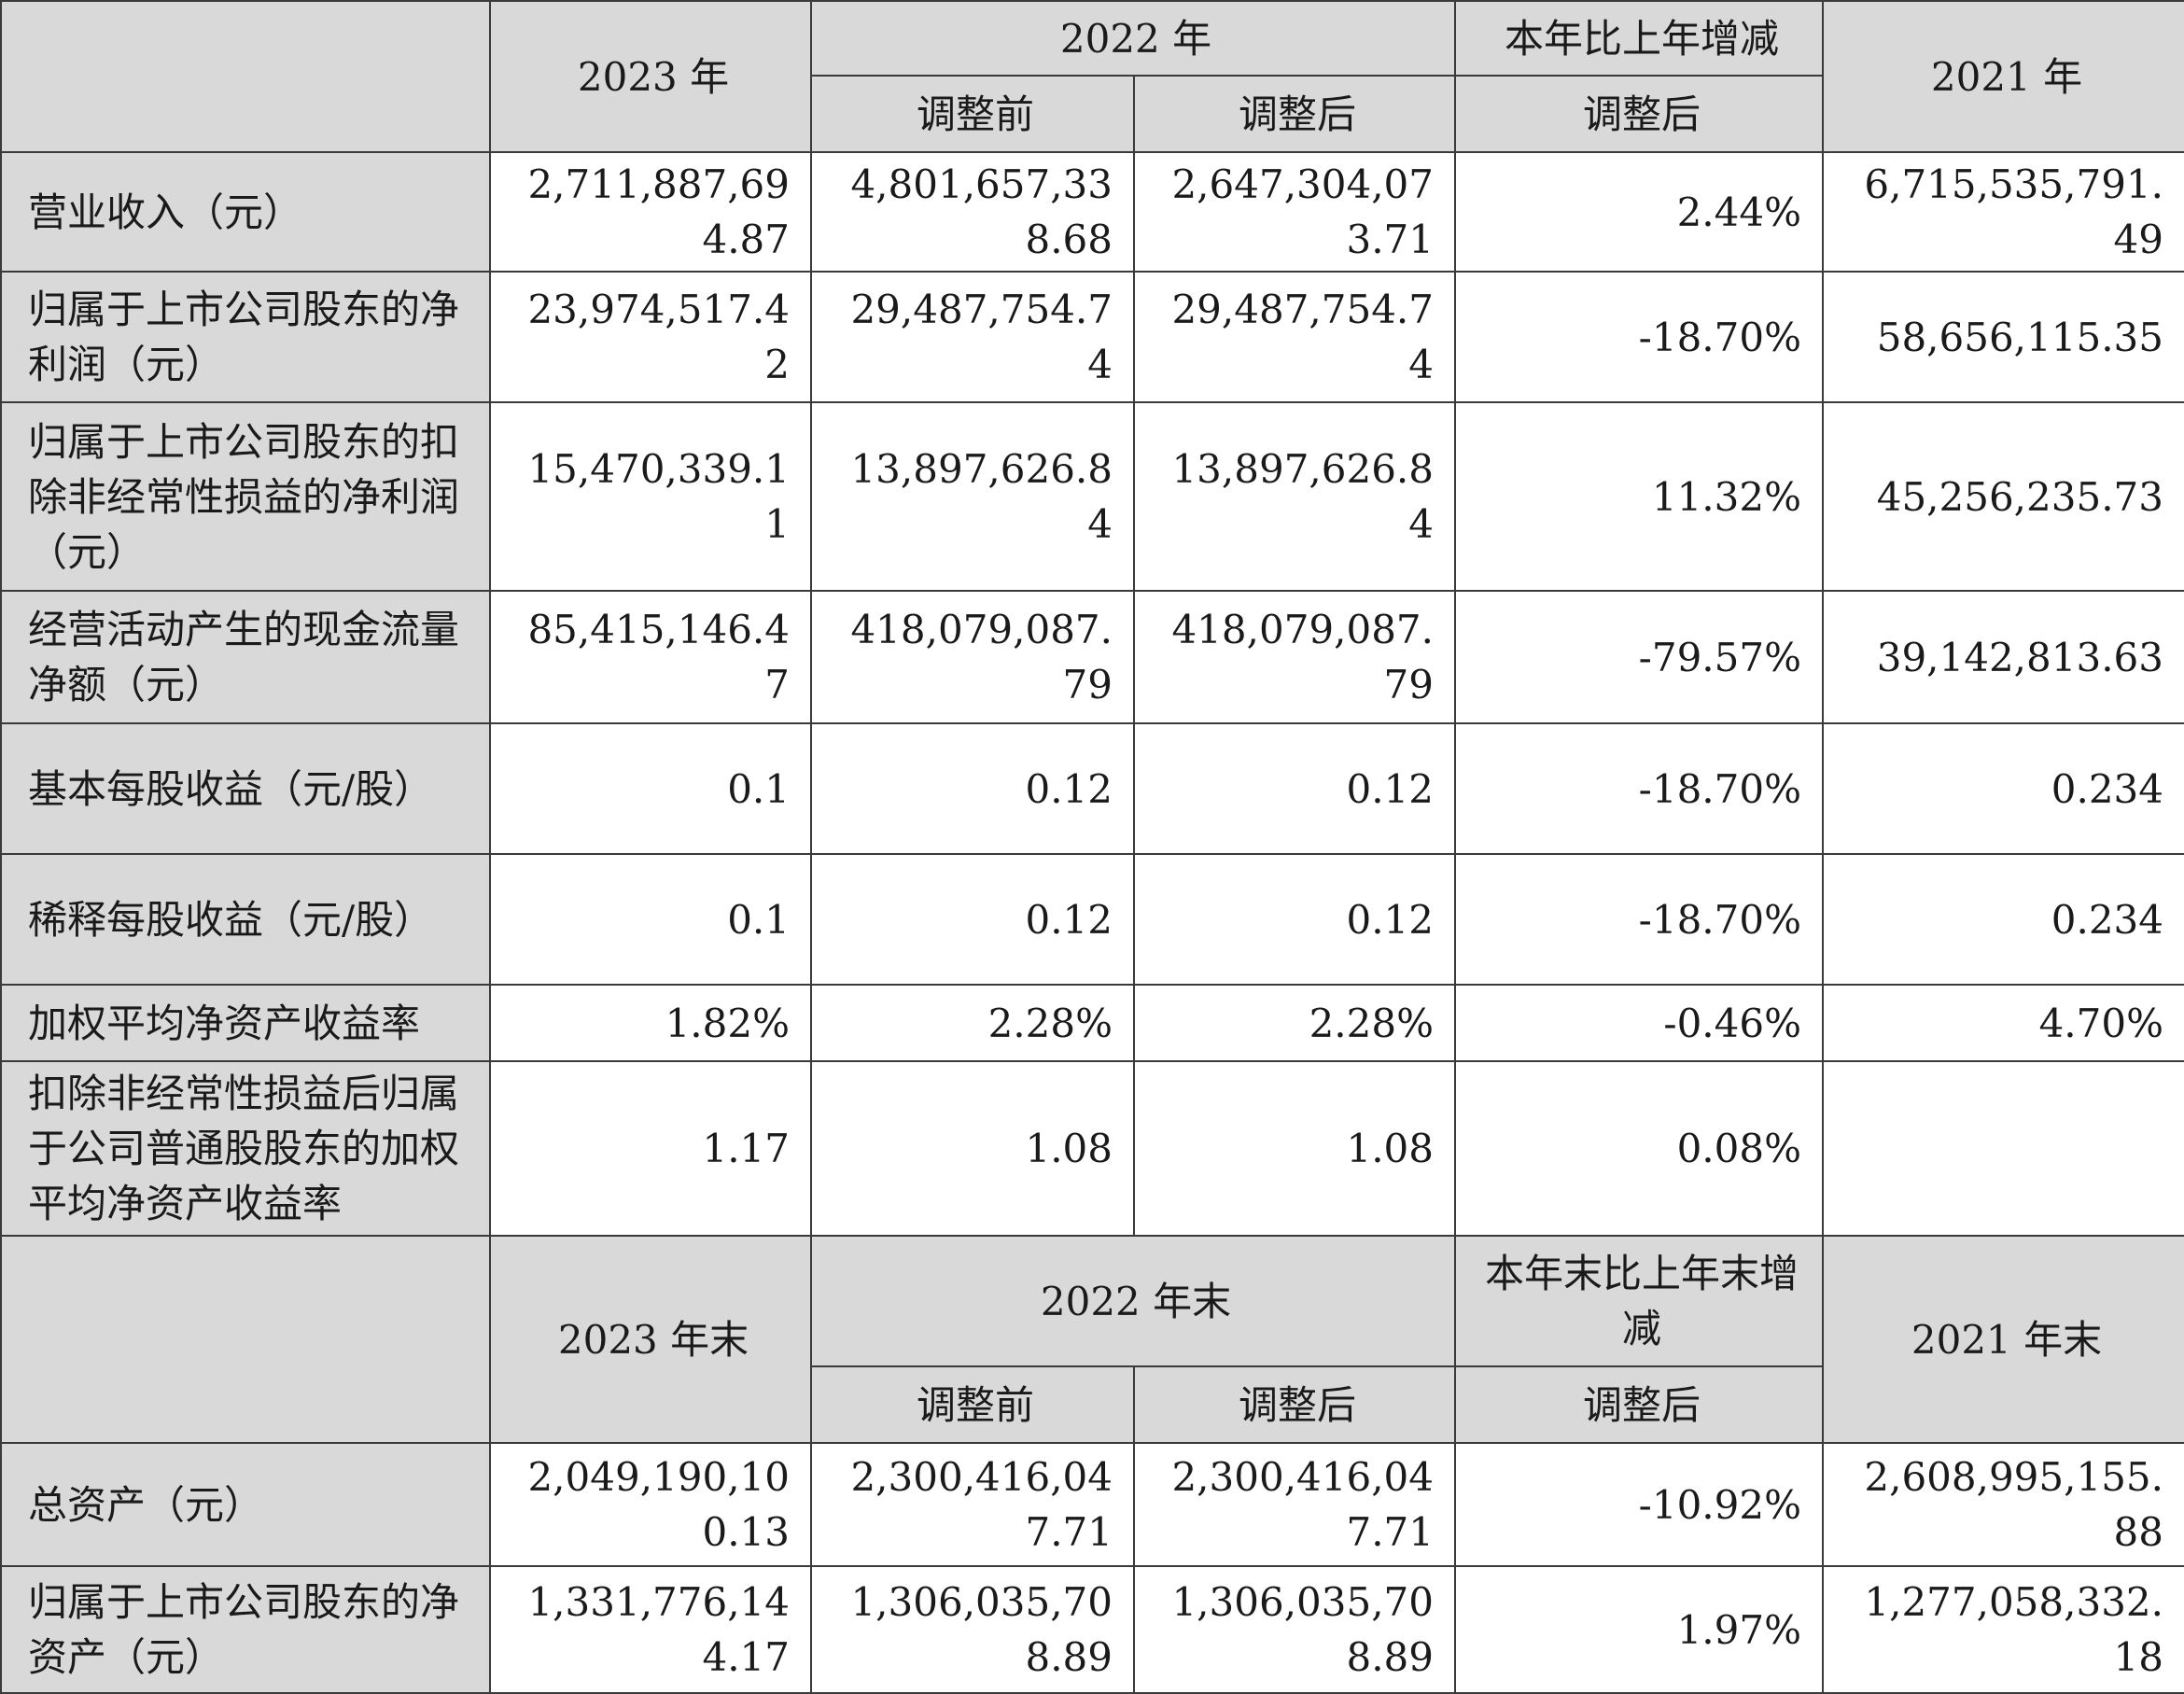 The height and width of the screenshot is (1694, 2184). I want to click on value-2022-before: 13,897,626.84, so click(973, 496).